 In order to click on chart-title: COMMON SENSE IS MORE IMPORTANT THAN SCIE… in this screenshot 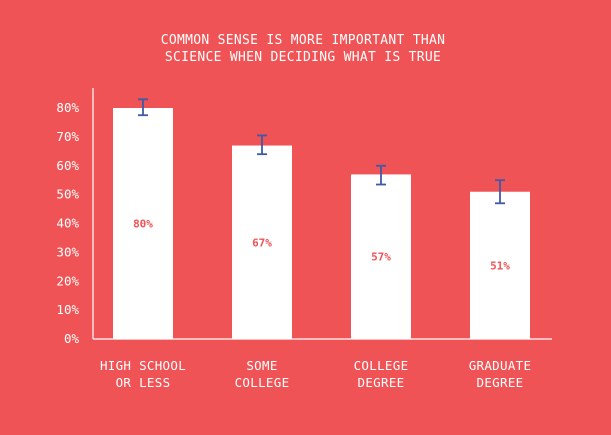, I will do `click(303, 49)`.